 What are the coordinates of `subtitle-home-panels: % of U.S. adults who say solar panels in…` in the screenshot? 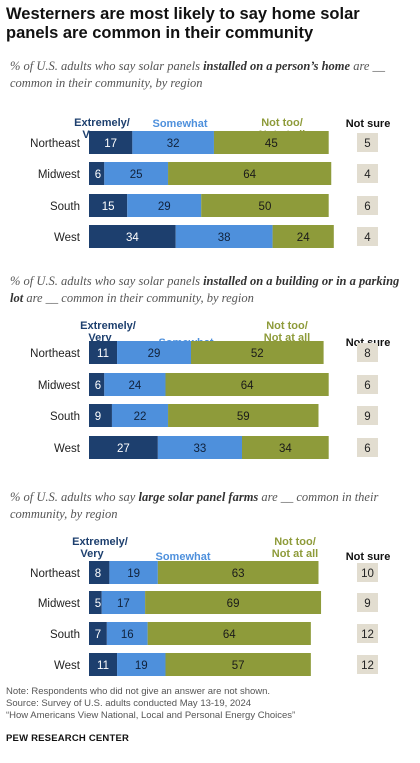 It's located at (210, 75).